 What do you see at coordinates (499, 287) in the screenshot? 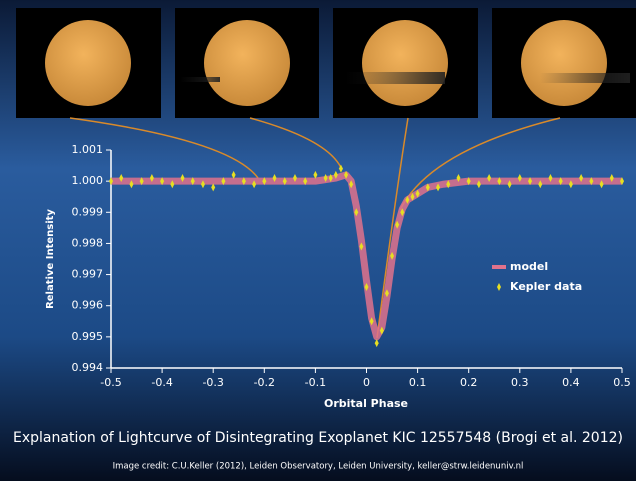
I see `legend-swatch` at bounding box center [499, 287].